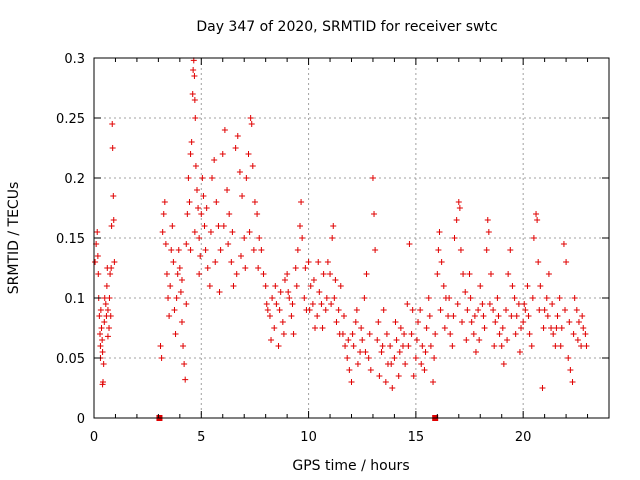 The image size is (640, 480). I want to click on x-tick-label: 10, so click(308, 437).